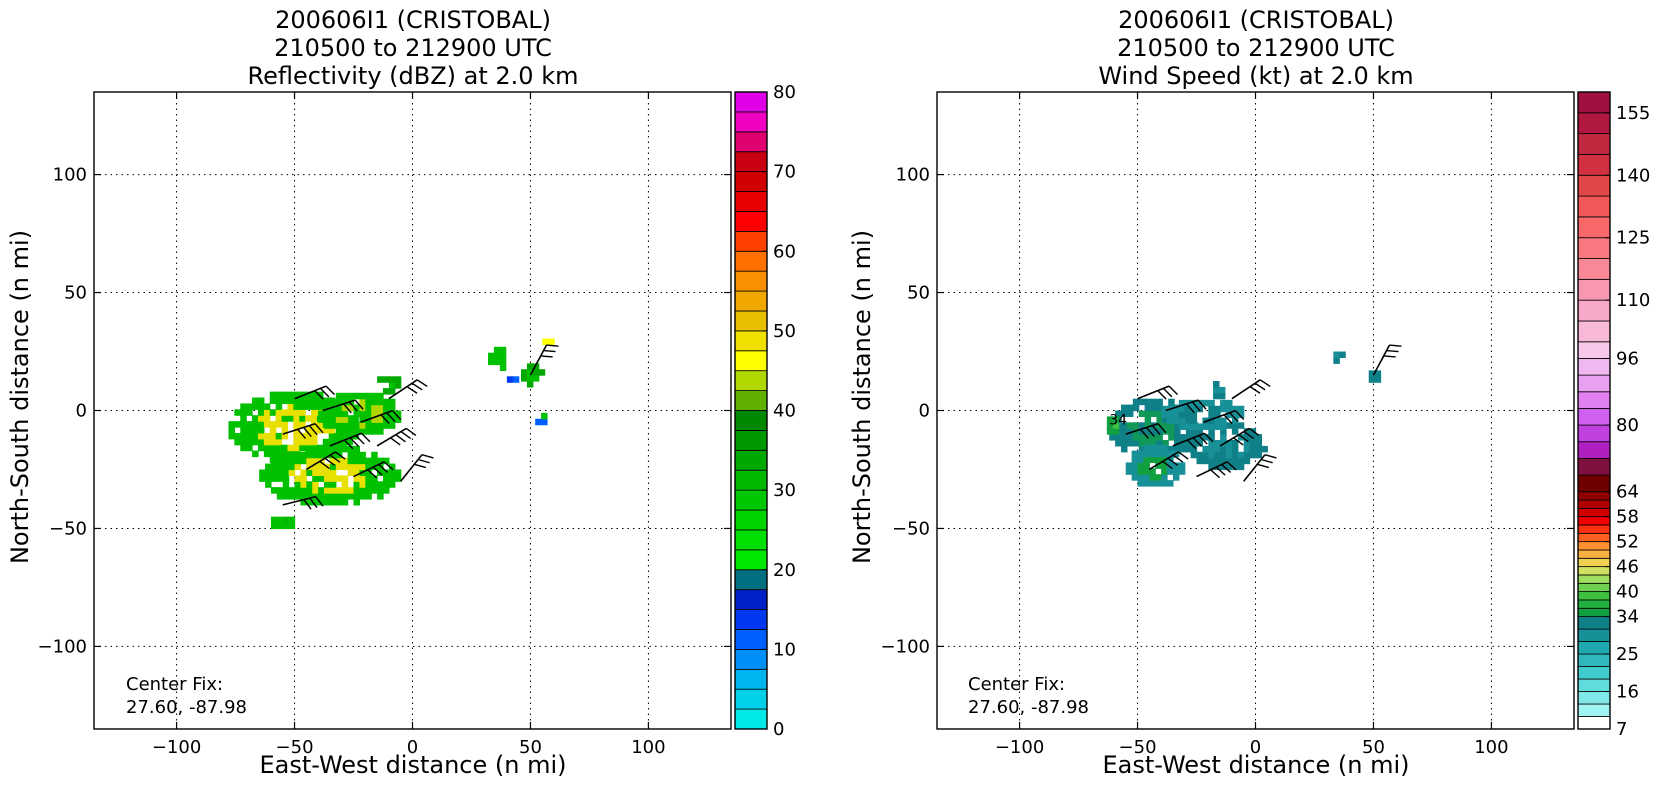 The height and width of the screenshot is (787, 1654). What do you see at coordinates (784, 251) in the screenshot?
I see `colorbar-tick-label: 60` at bounding box center [784, 251].